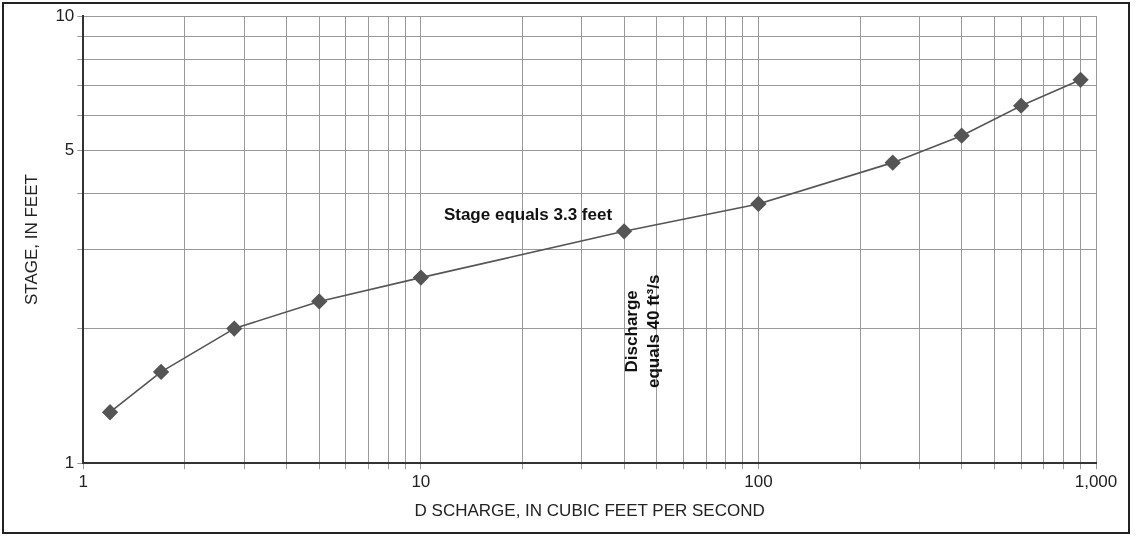 This screenshot has width=1136, height=540. What do you see at coordinates (1096, 482) in the screenshot?
I see `x-tick-label: 1,000` at bounding box center [1096, 482].